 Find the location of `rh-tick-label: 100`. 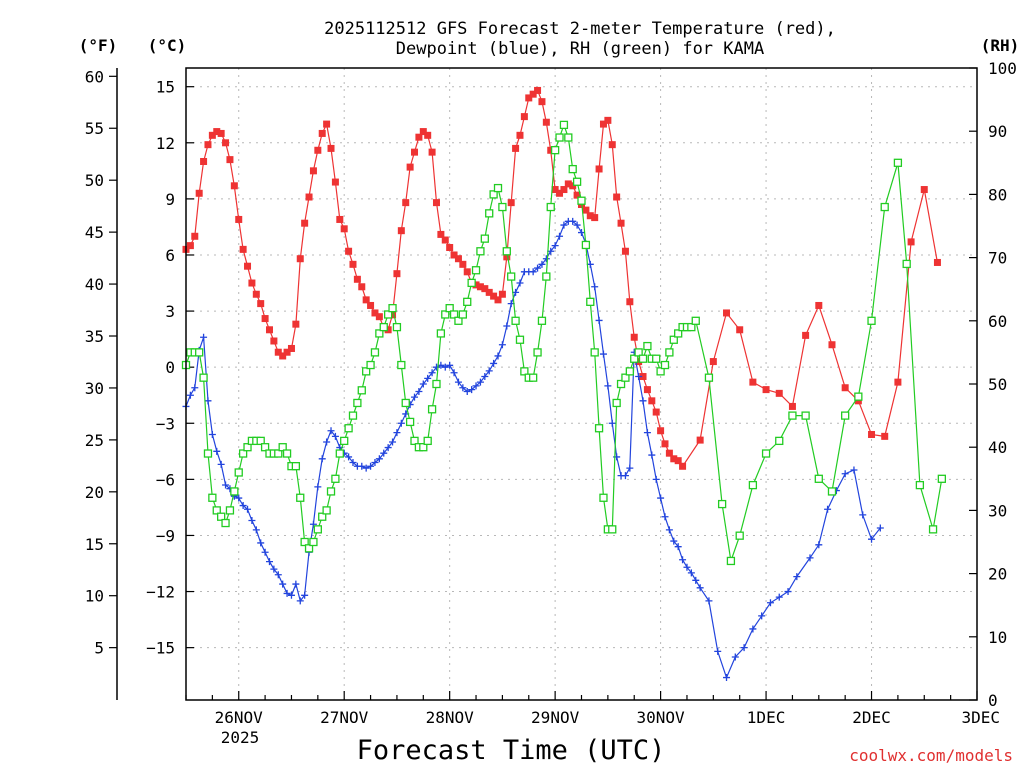

rh-tick-label: 100 is located at coordinates (1002, 68).